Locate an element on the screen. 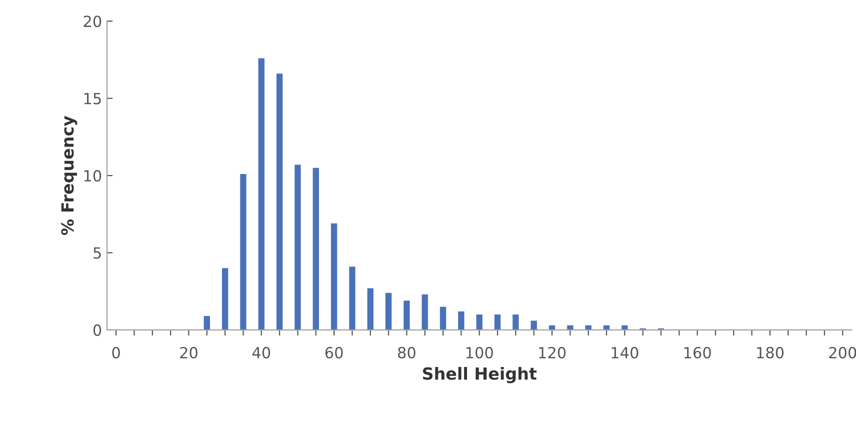 The width and height of the screenshot is (856, 423). y-tick-label: 5 is located at coordinates (97, 253).